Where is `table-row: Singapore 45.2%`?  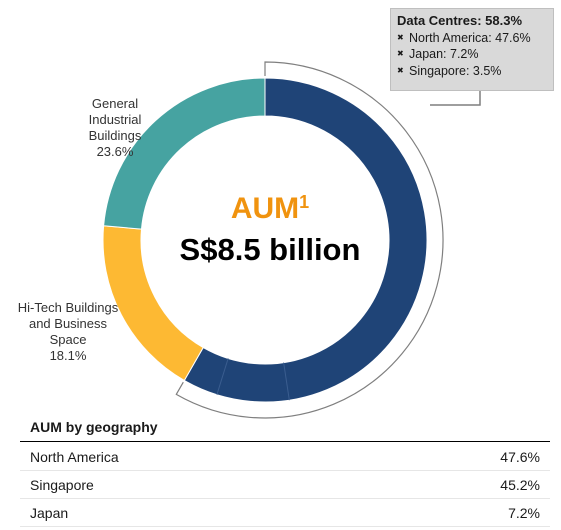 table-row: Singapore 45.2% is located at coordinates (285, 485).